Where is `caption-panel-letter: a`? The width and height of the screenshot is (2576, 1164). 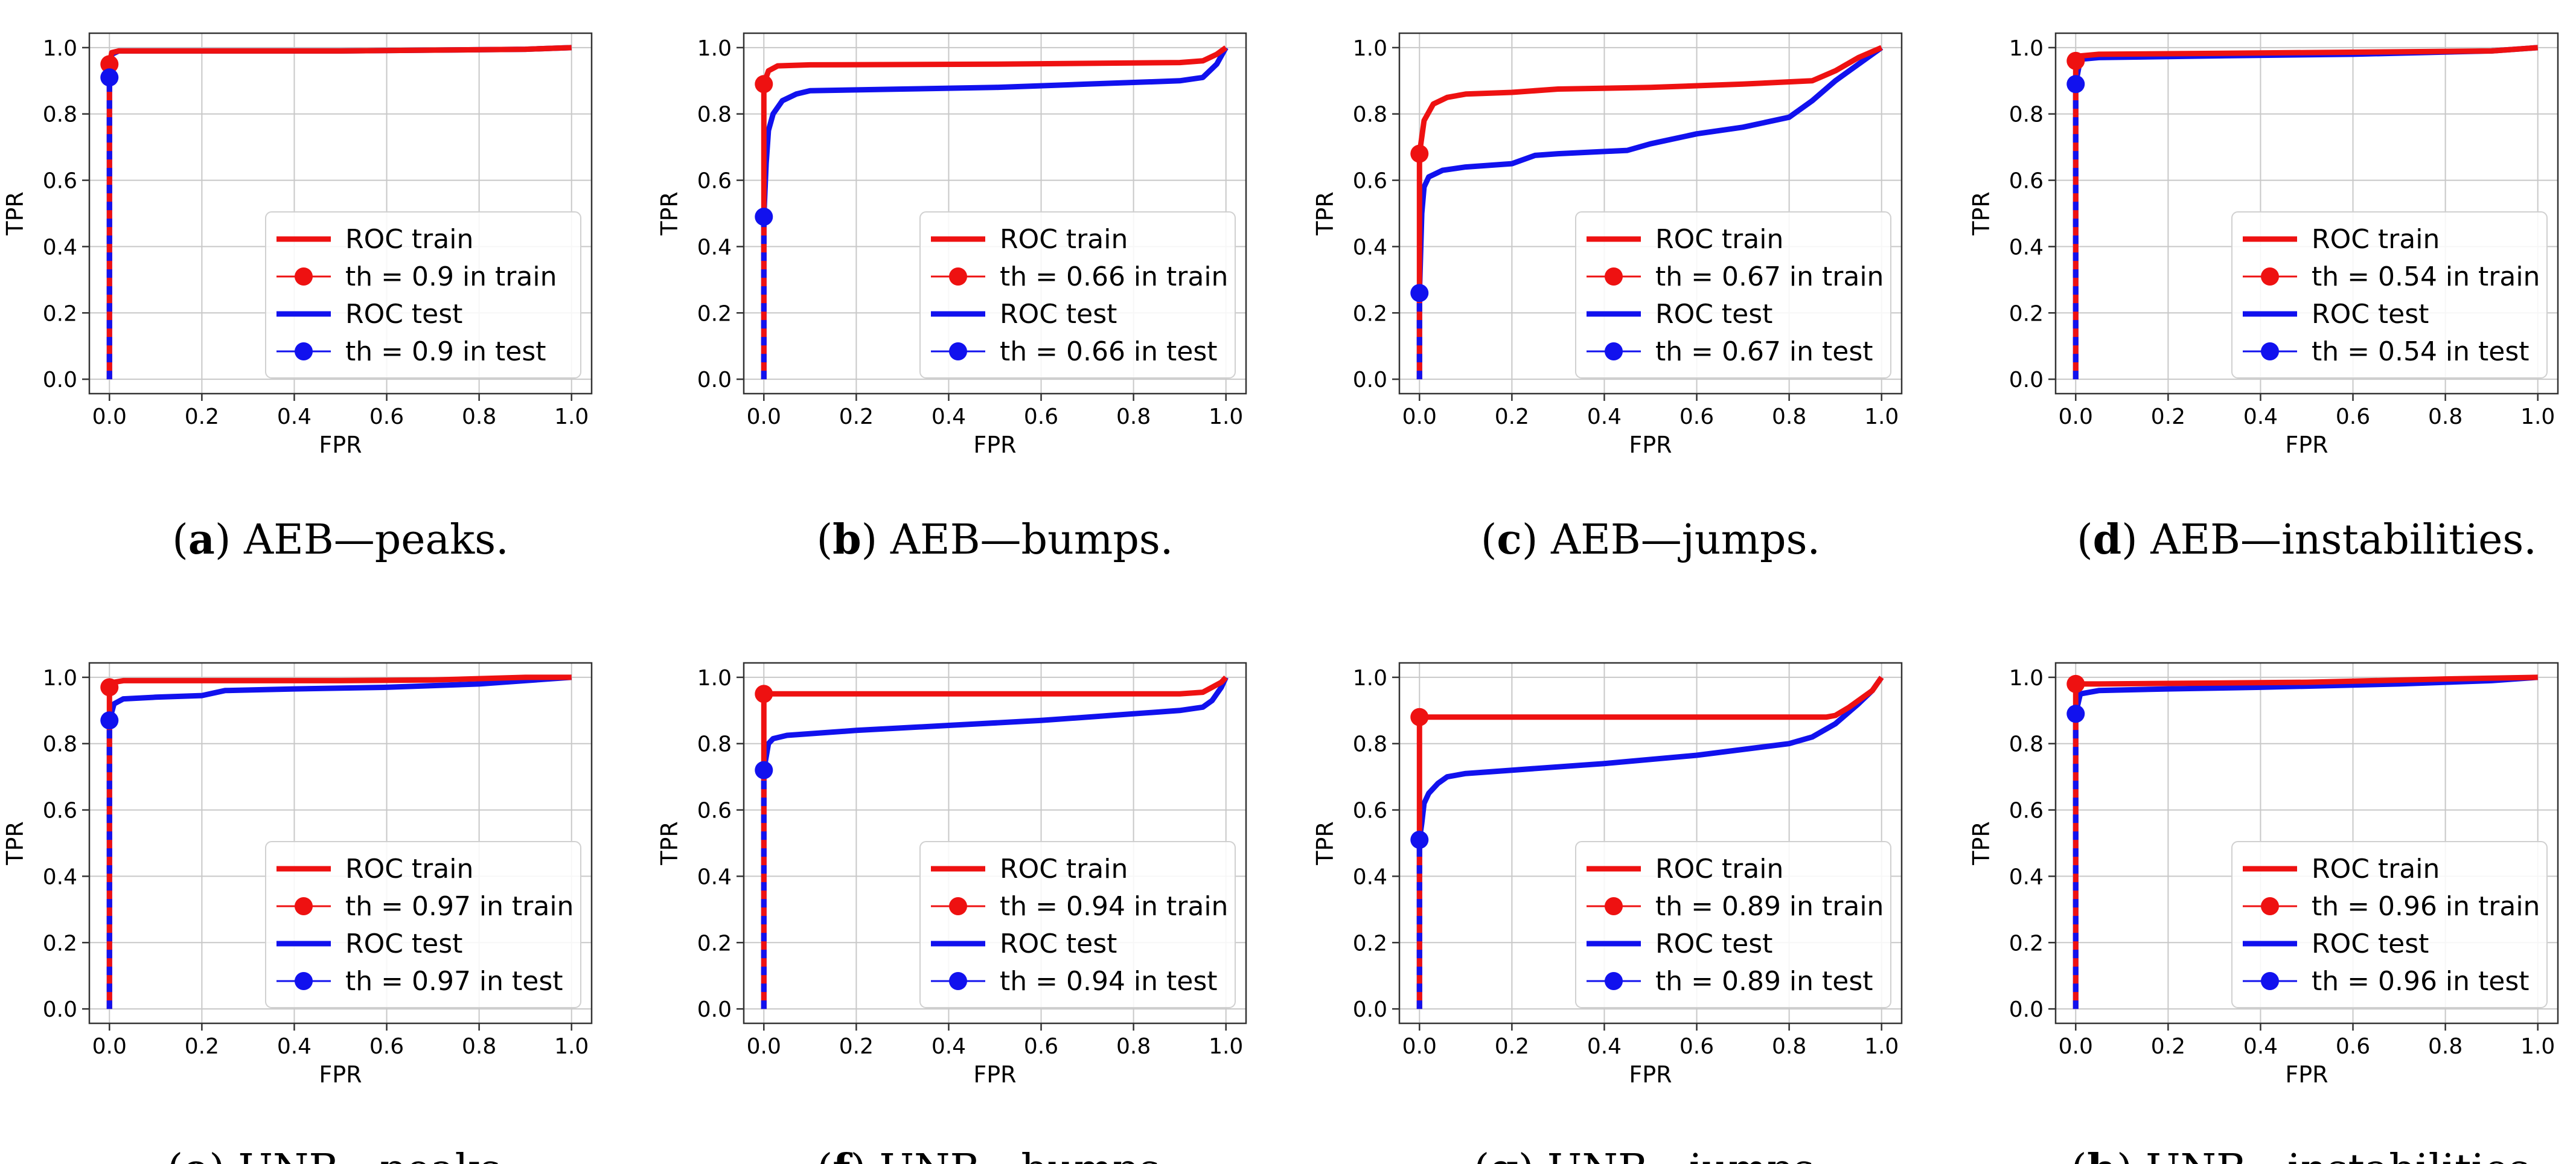
caption-panel-letter: a is located at coordinates (201, 540).